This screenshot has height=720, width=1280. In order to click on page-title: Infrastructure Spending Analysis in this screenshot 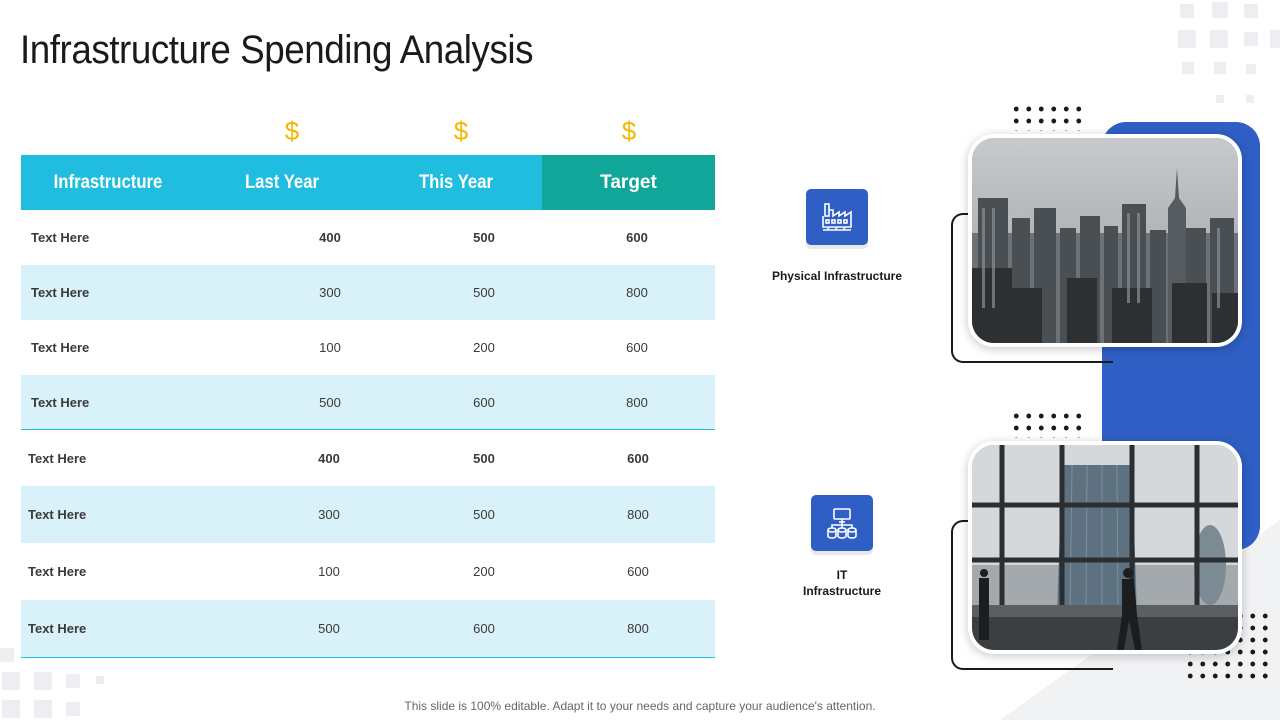, I will do `click(277, 50)`.